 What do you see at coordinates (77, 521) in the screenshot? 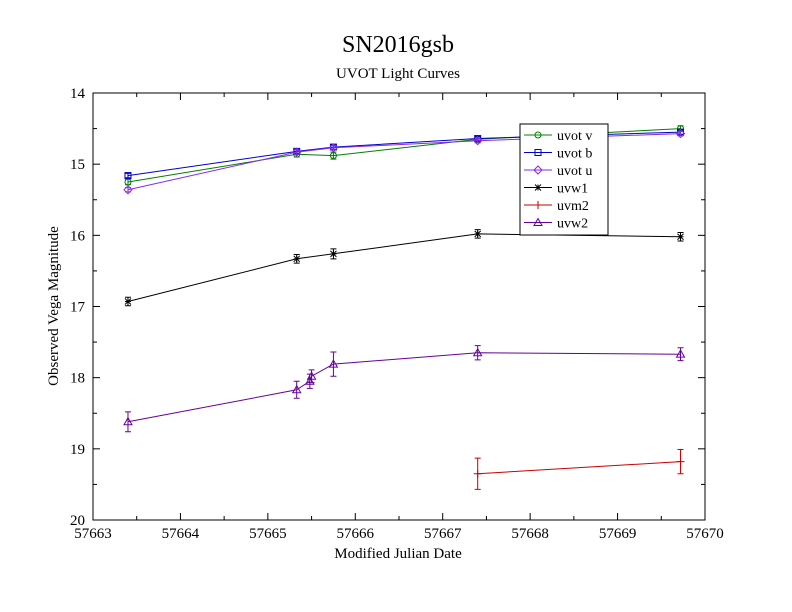
I see `y-tick-label: 20` at bounding box center [77, 521].